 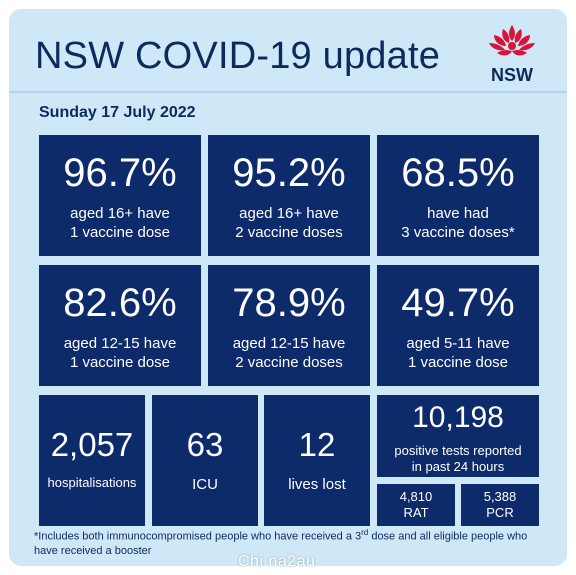 What do you see at coordinates (277, 561) in the screenshot?
I see `watermark: Chi na2au` at bounding box center [277, 561].